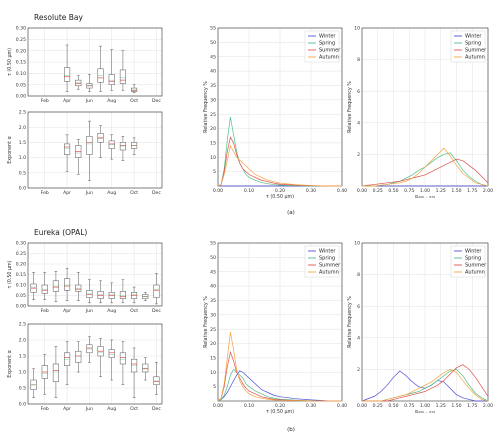 The image size is (500, 433). Describe the element at coordinates (342, 191) in the screenshot. I see `x-tick-label: 0.40` at that location.